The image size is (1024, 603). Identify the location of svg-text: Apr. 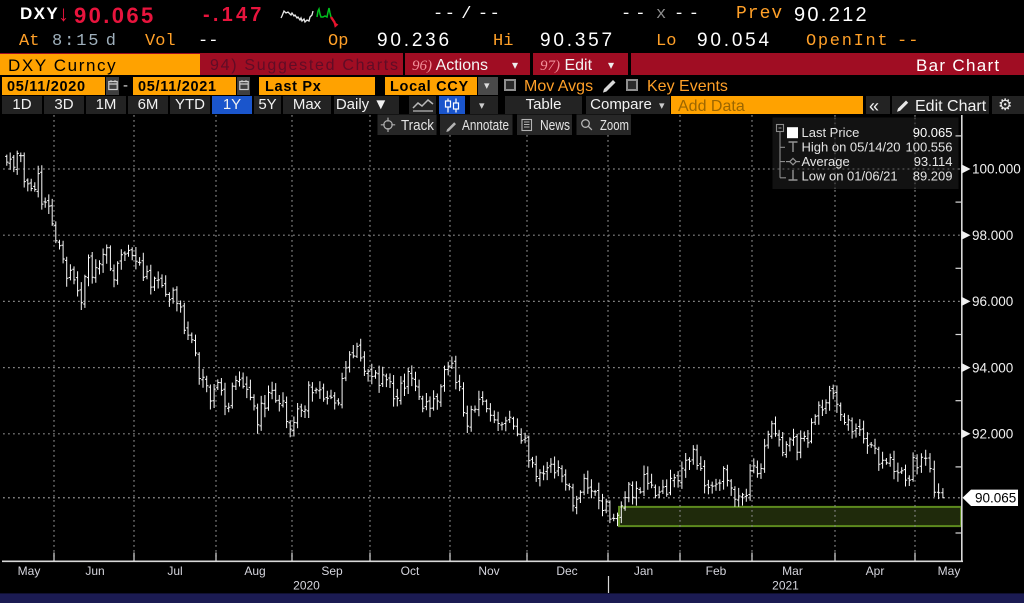
(875, 571).